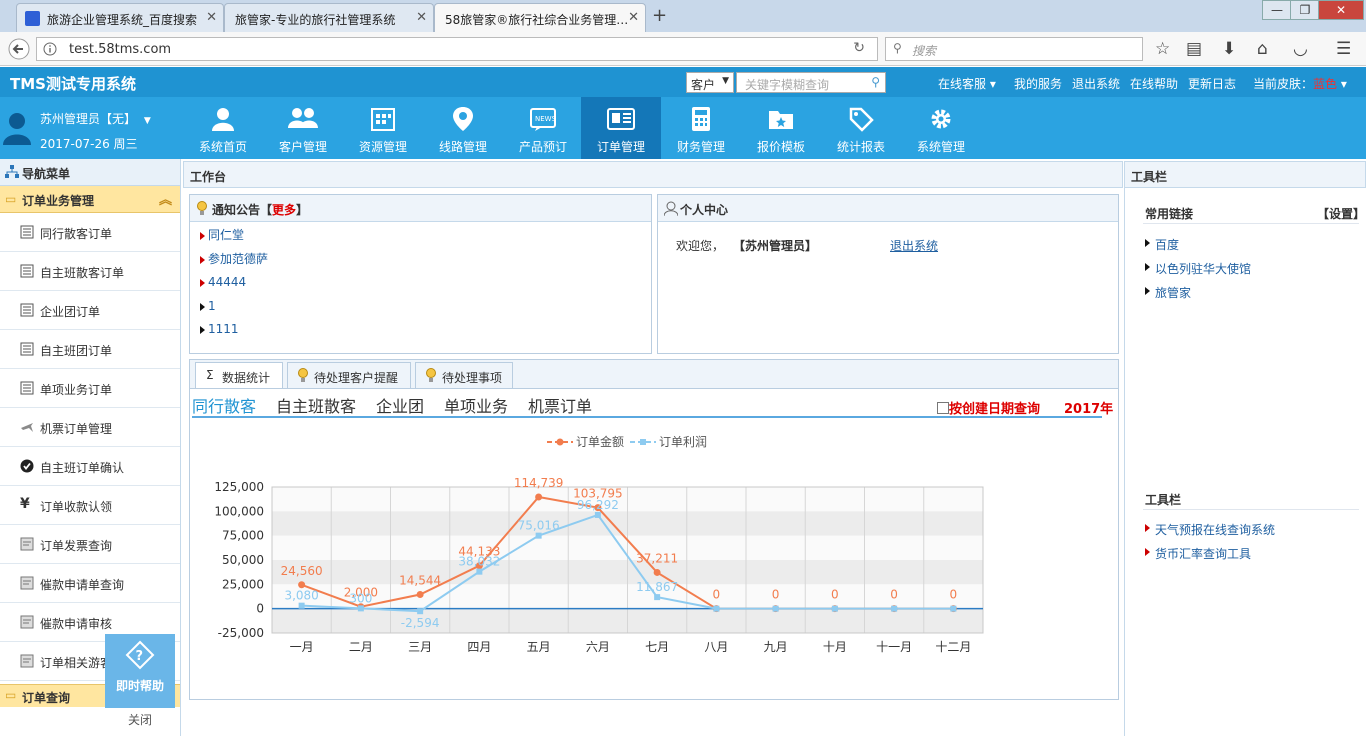  Describe the element at coordinates (73, 84) in the screenshot. I see `app-title: TMS测试专用系统` at that location.